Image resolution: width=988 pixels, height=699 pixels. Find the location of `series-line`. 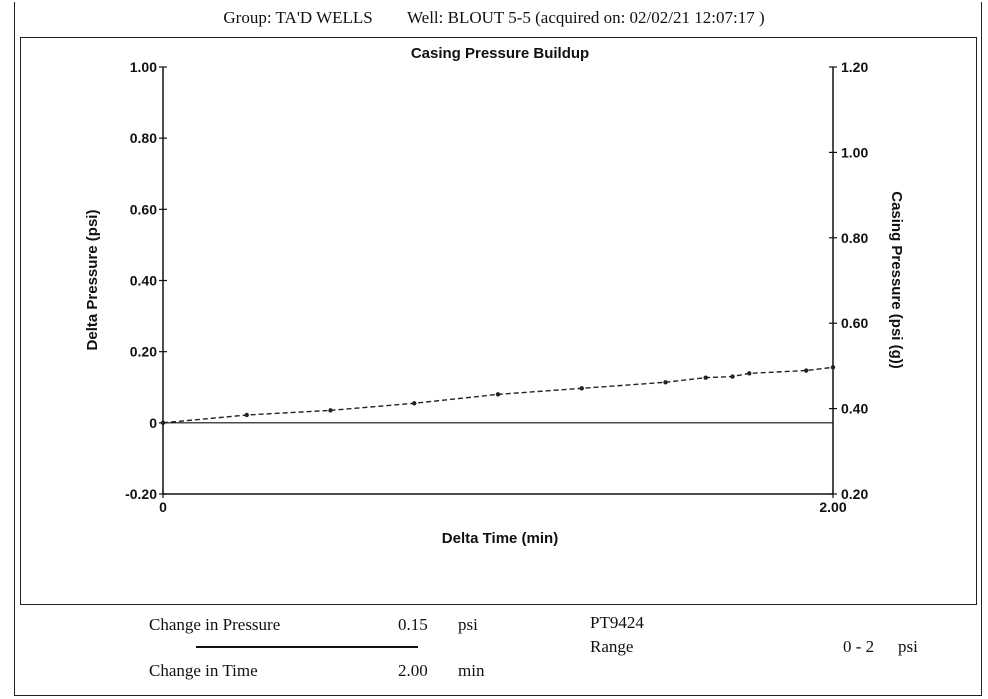

series-line is located at coordinates (498, 395).